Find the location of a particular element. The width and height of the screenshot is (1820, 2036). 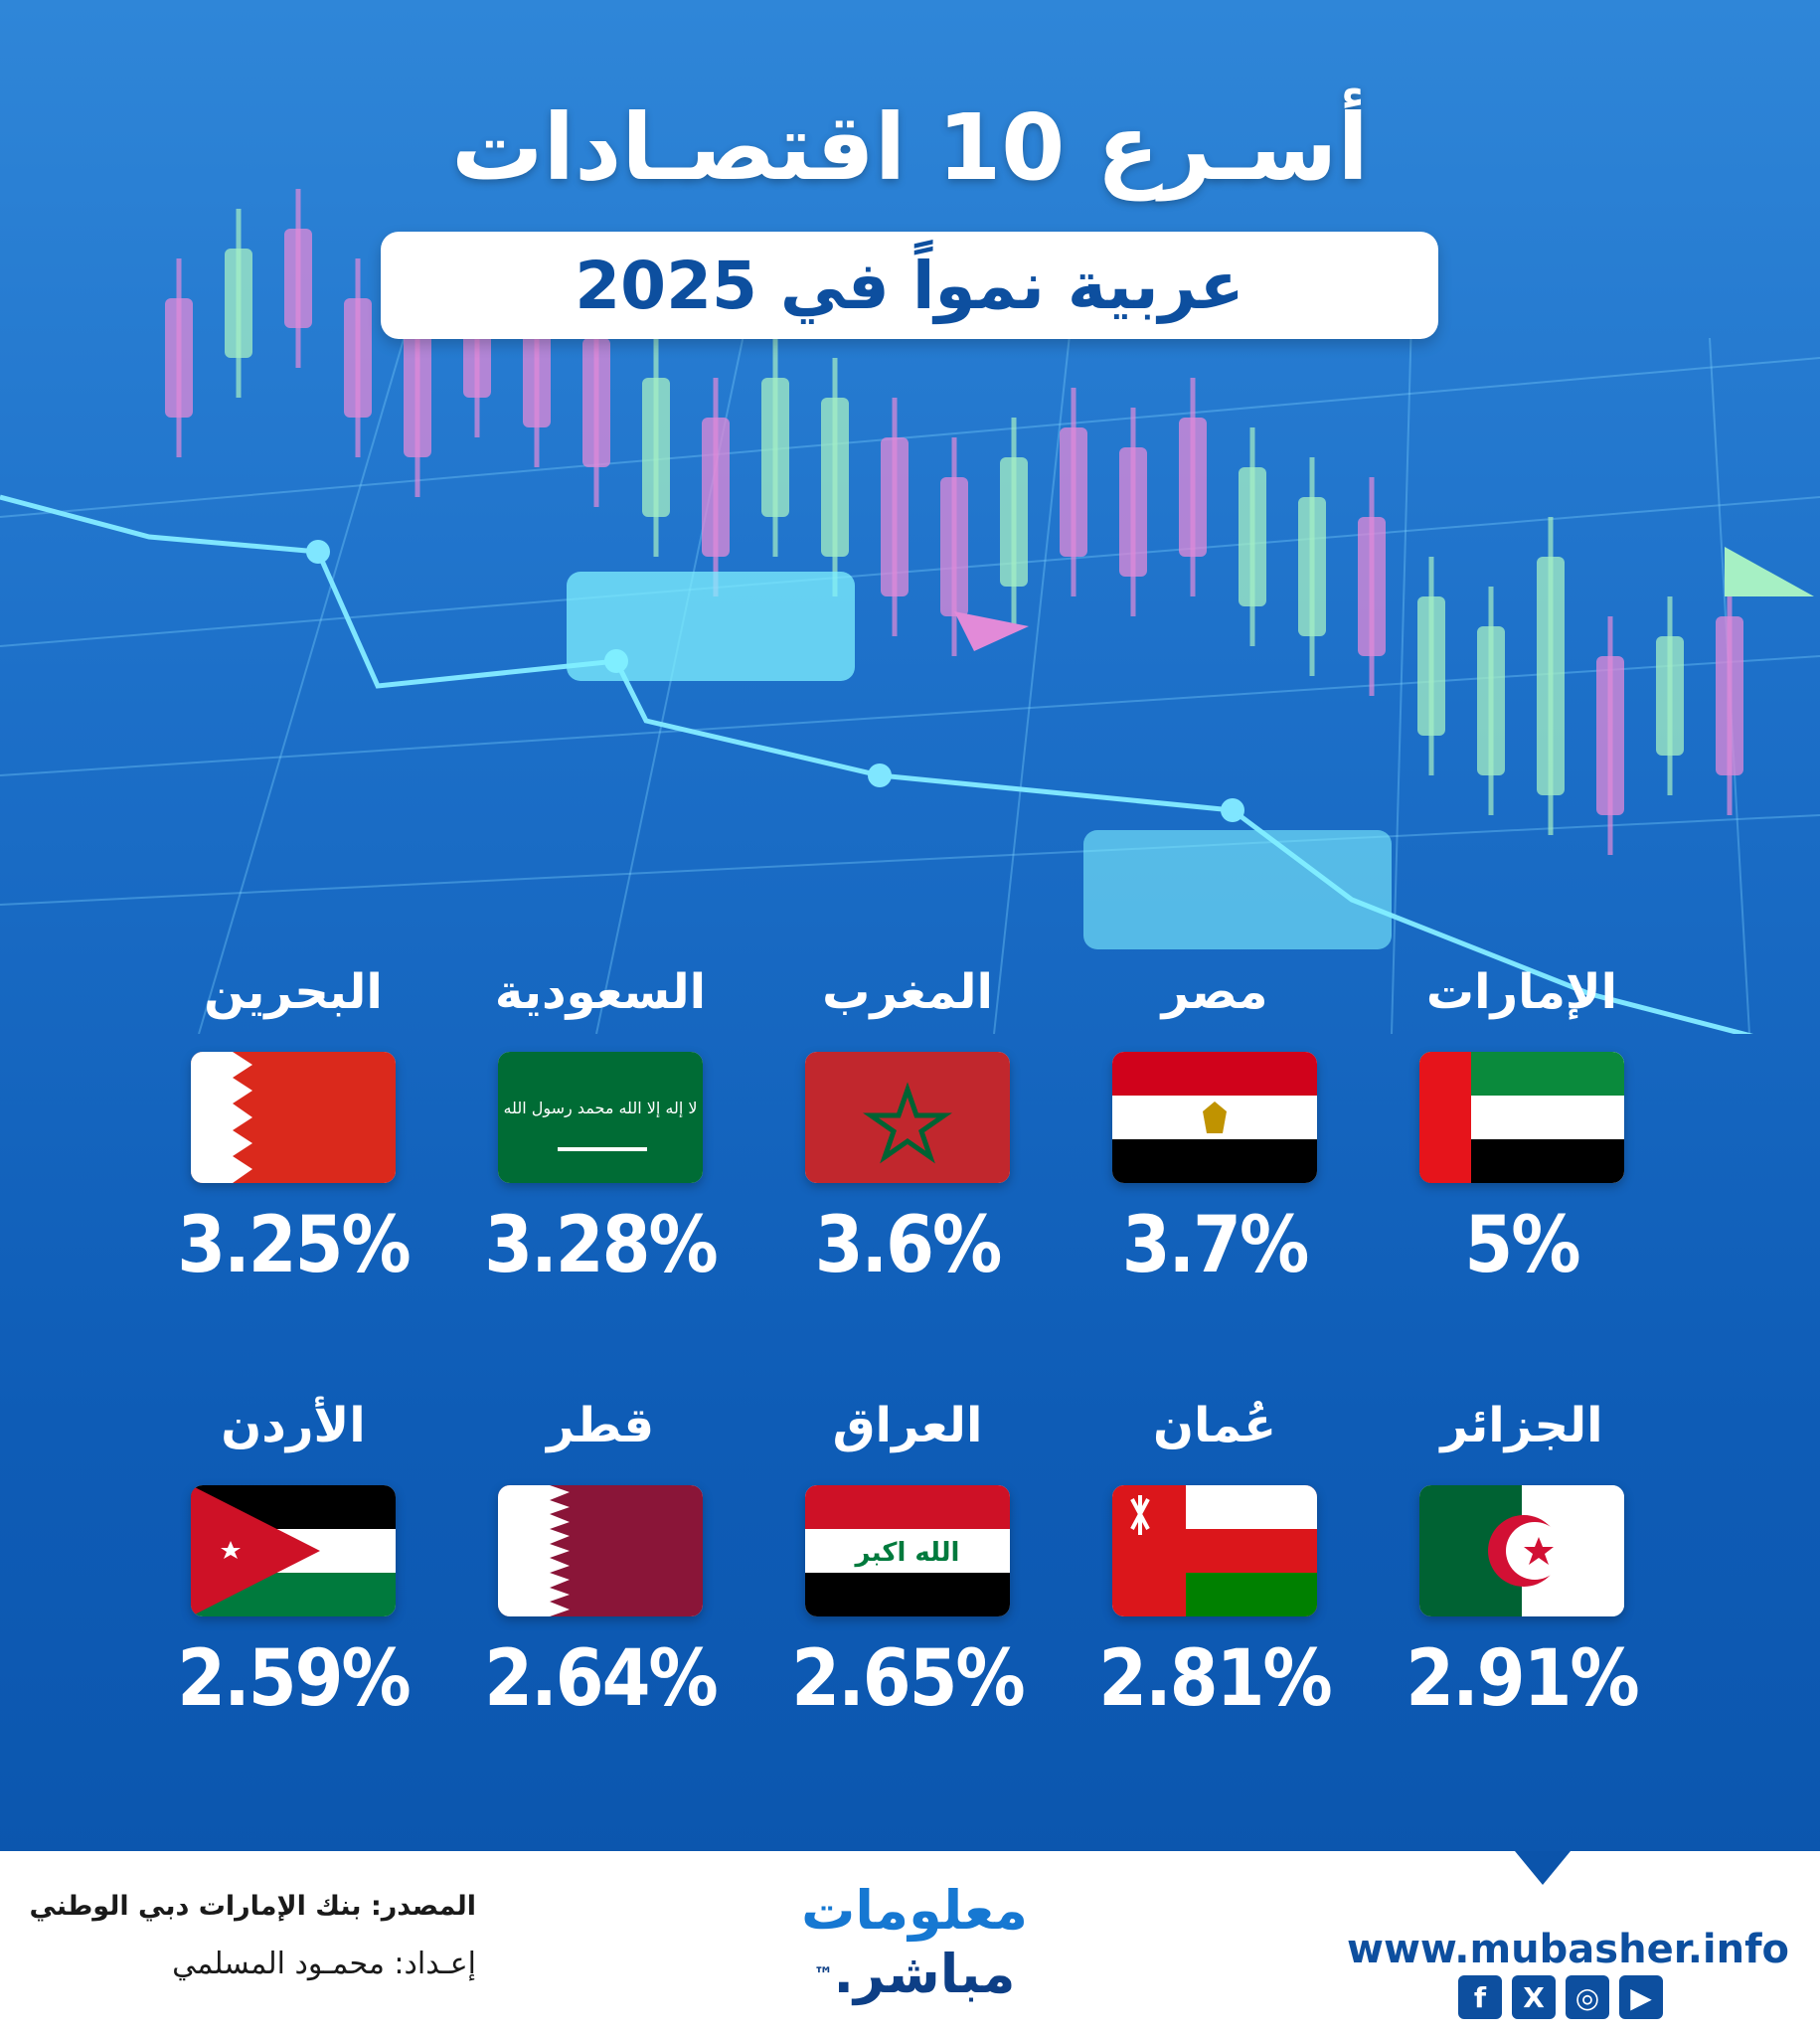

uae-flag-icon is located at coordinates (1521, 1117).